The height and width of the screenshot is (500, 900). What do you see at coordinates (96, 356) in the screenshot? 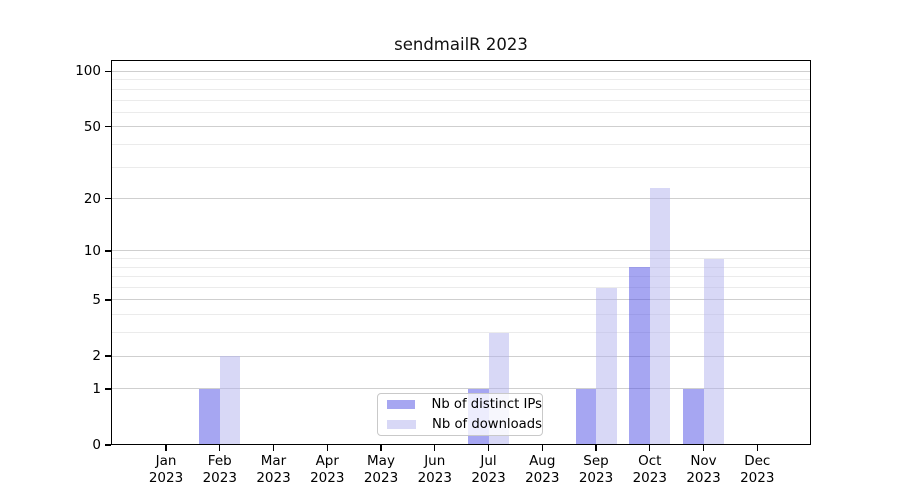
I see `y-tick-label: 2` at bounding box center [96, 356].